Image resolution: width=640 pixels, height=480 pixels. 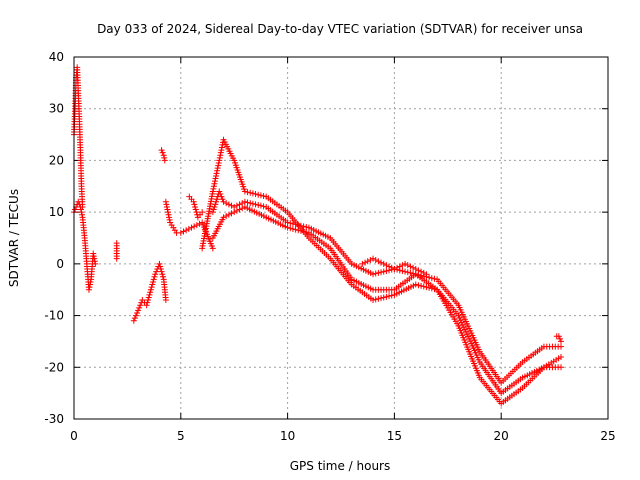 I want to click on x-tick-label: 20, so click(x=501, y=436).